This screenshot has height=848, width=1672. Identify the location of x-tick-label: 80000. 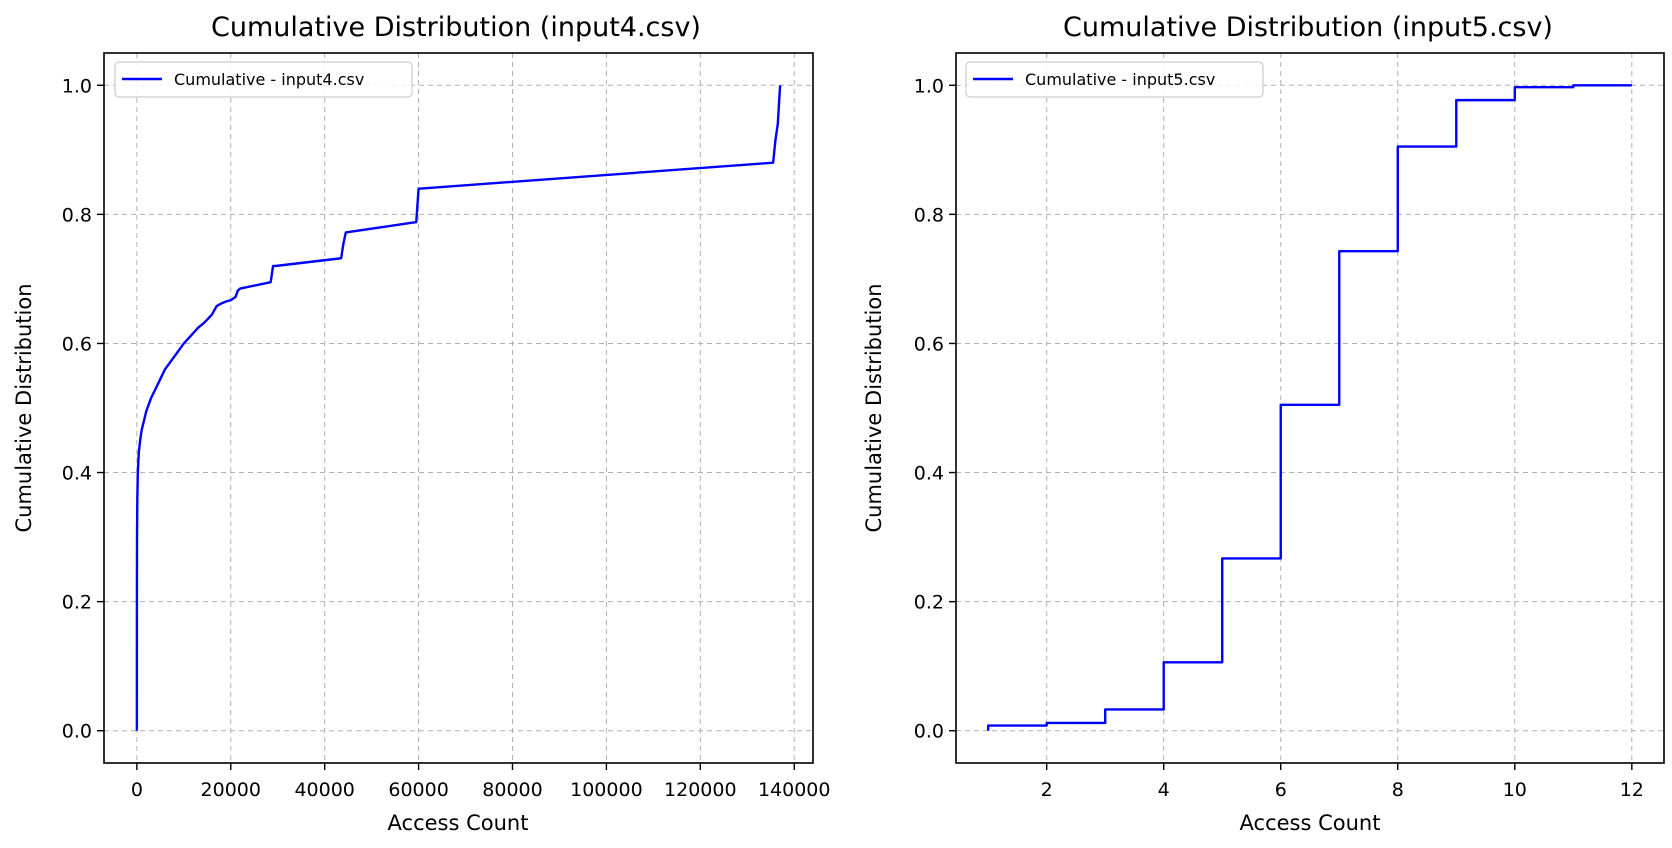
(512, 790).